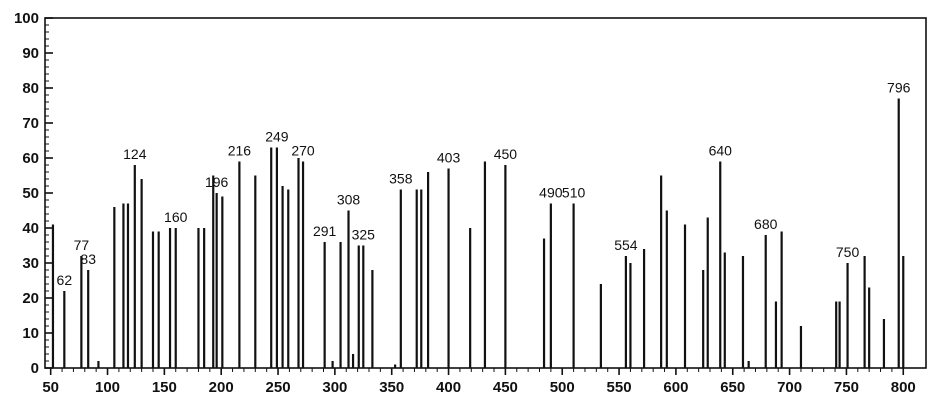 The width and height of the screenshot is (937, 417). What do you see at coordinates (30, 88) in the screenshot?
I see `y-tick-label: 80` at bounding box center [30, 88].